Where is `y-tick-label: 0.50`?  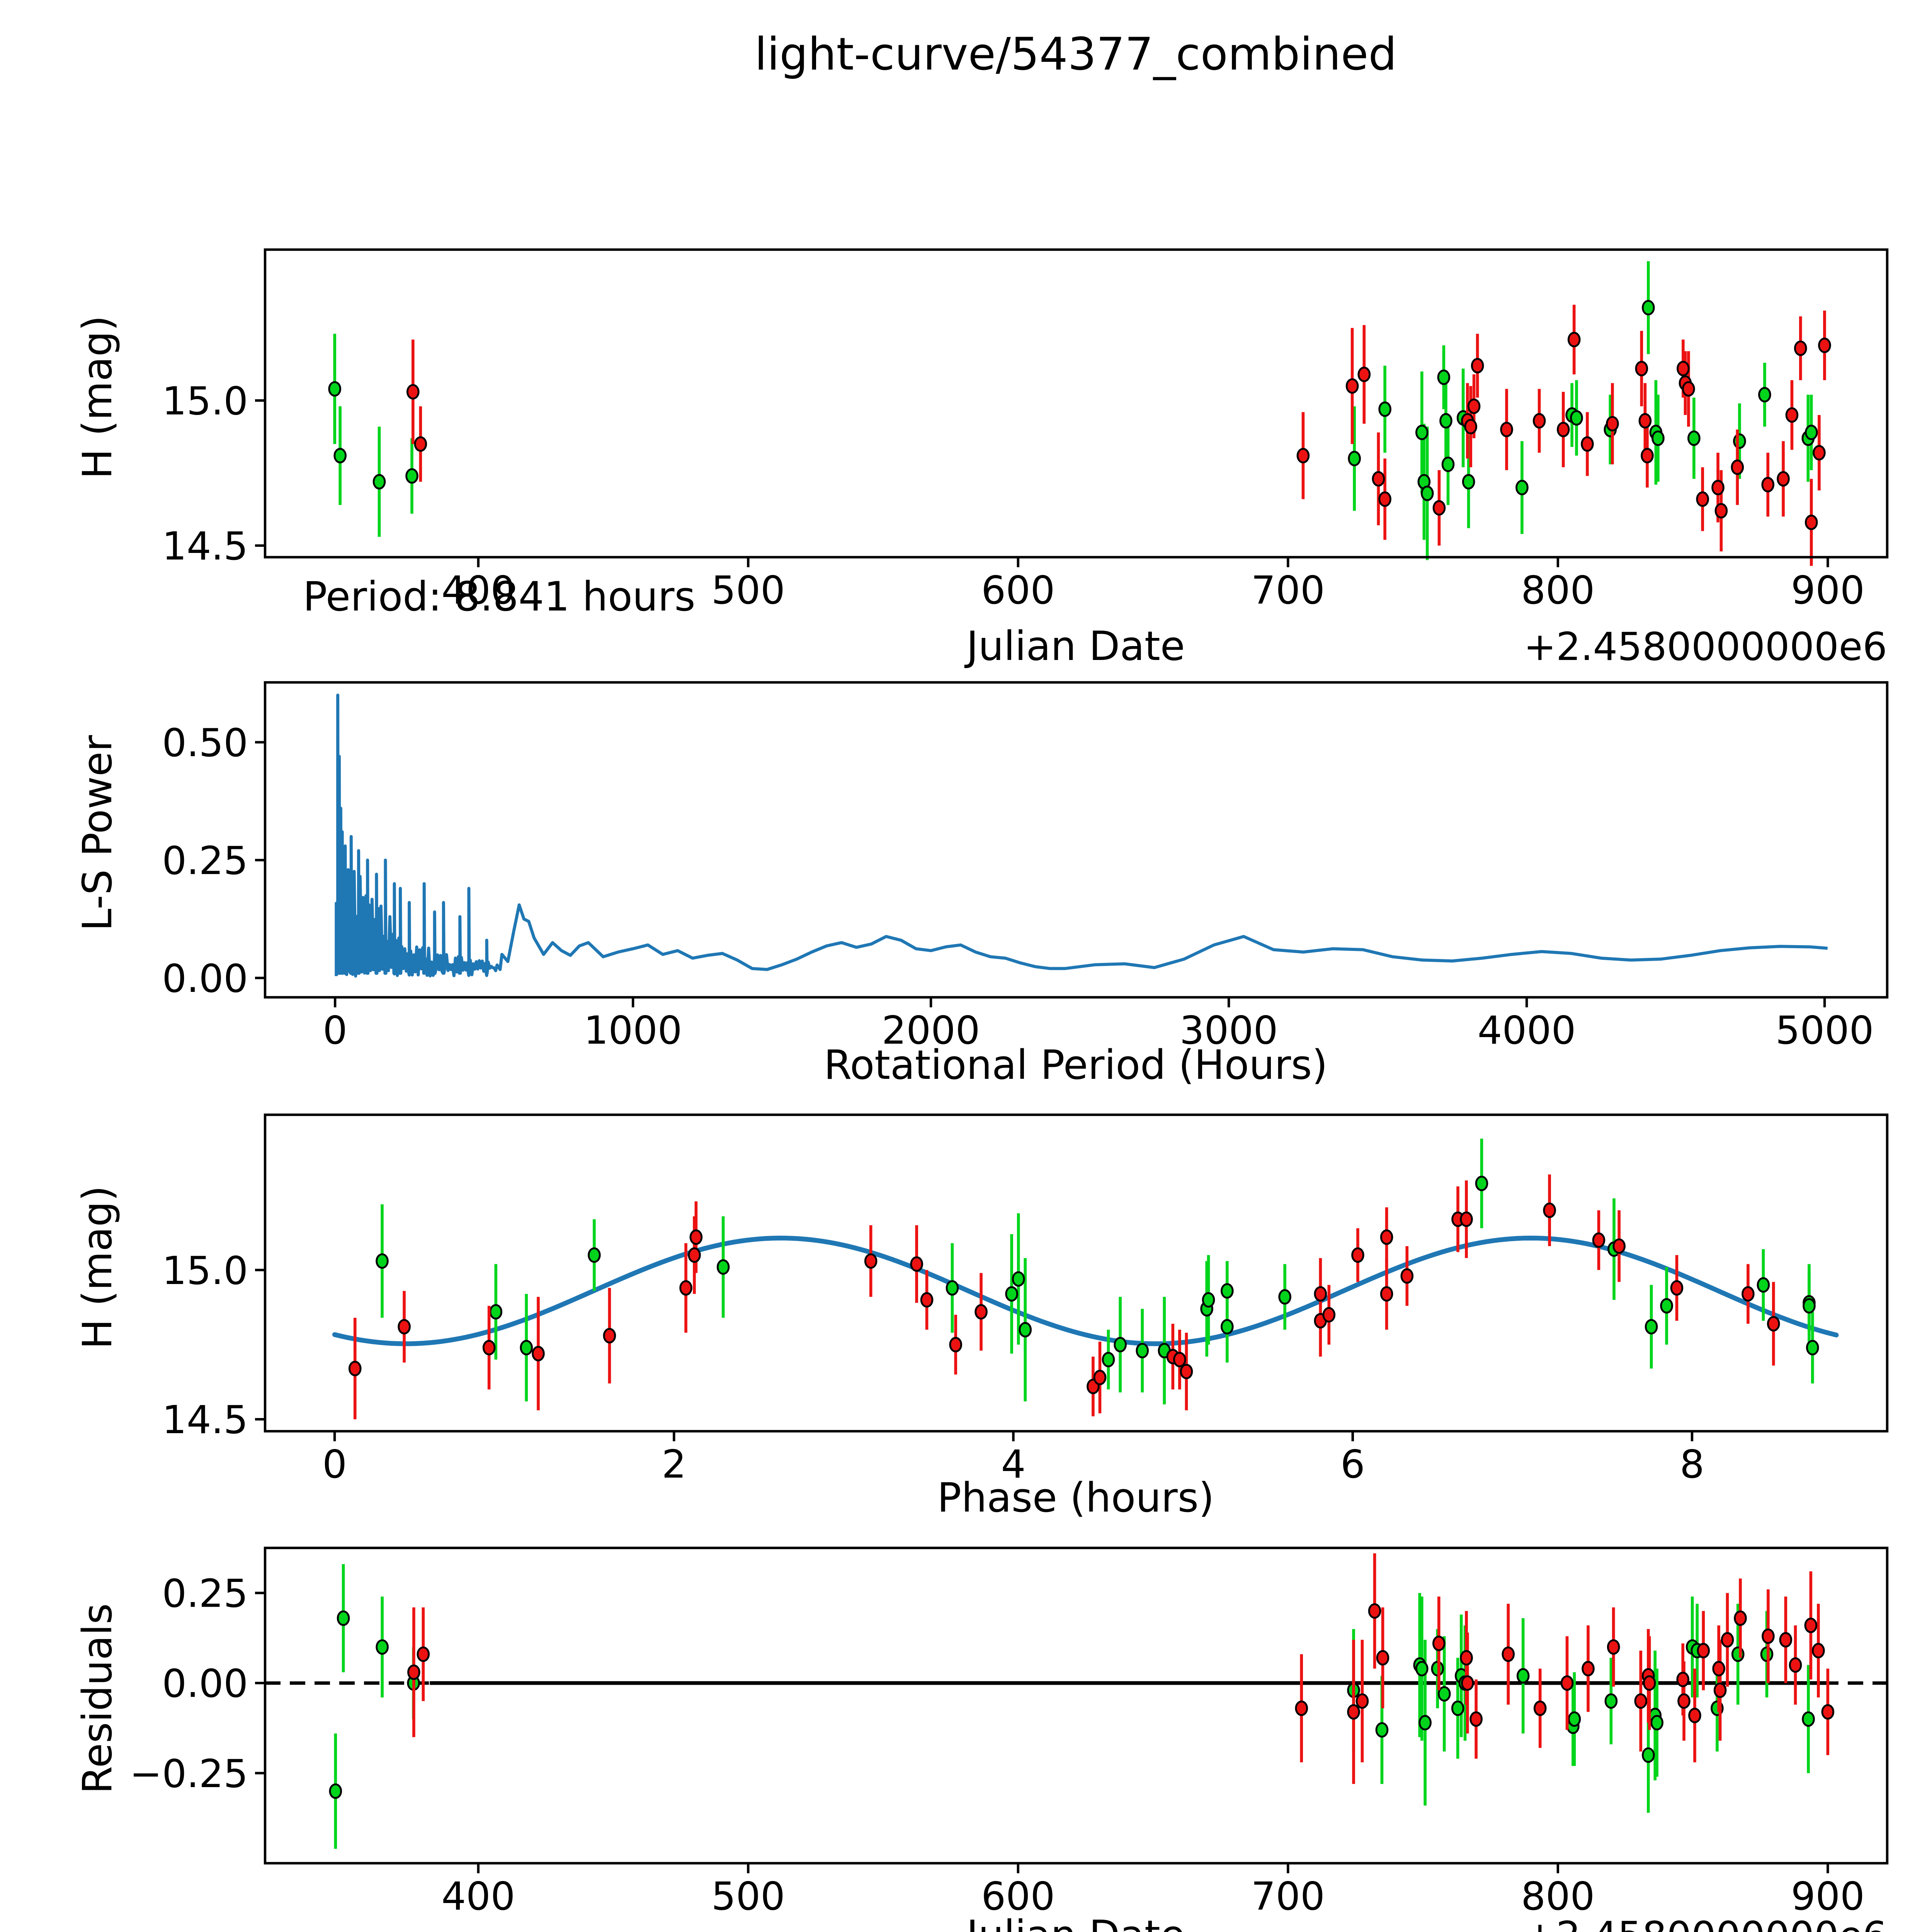
y-tick-label: 0.50 is located at coordinates (205, 742).